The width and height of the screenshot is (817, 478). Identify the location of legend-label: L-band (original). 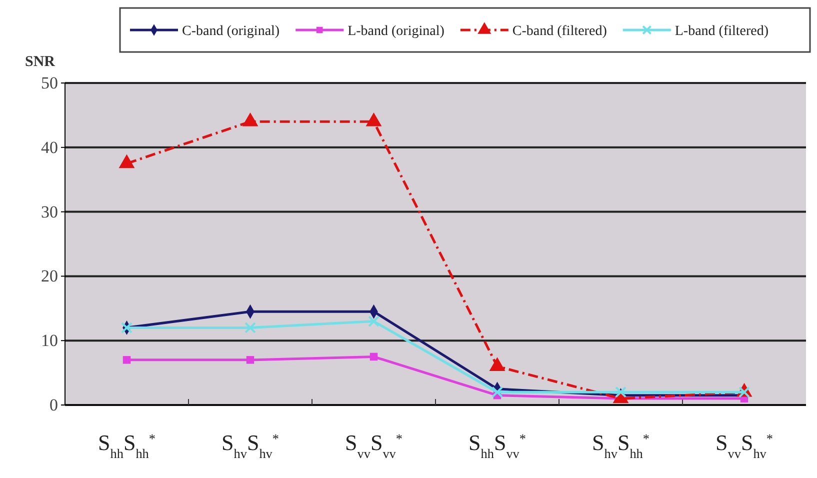
(396, 31).